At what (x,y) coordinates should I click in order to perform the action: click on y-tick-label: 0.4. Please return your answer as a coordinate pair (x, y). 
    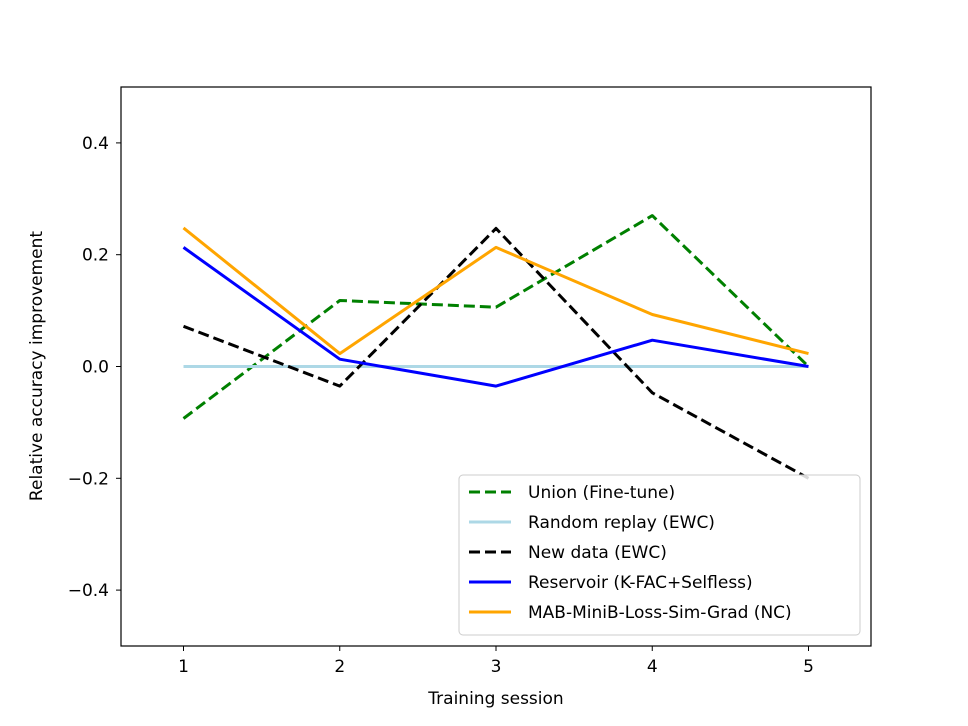
    Looking at the image, I should click on (95, 144).